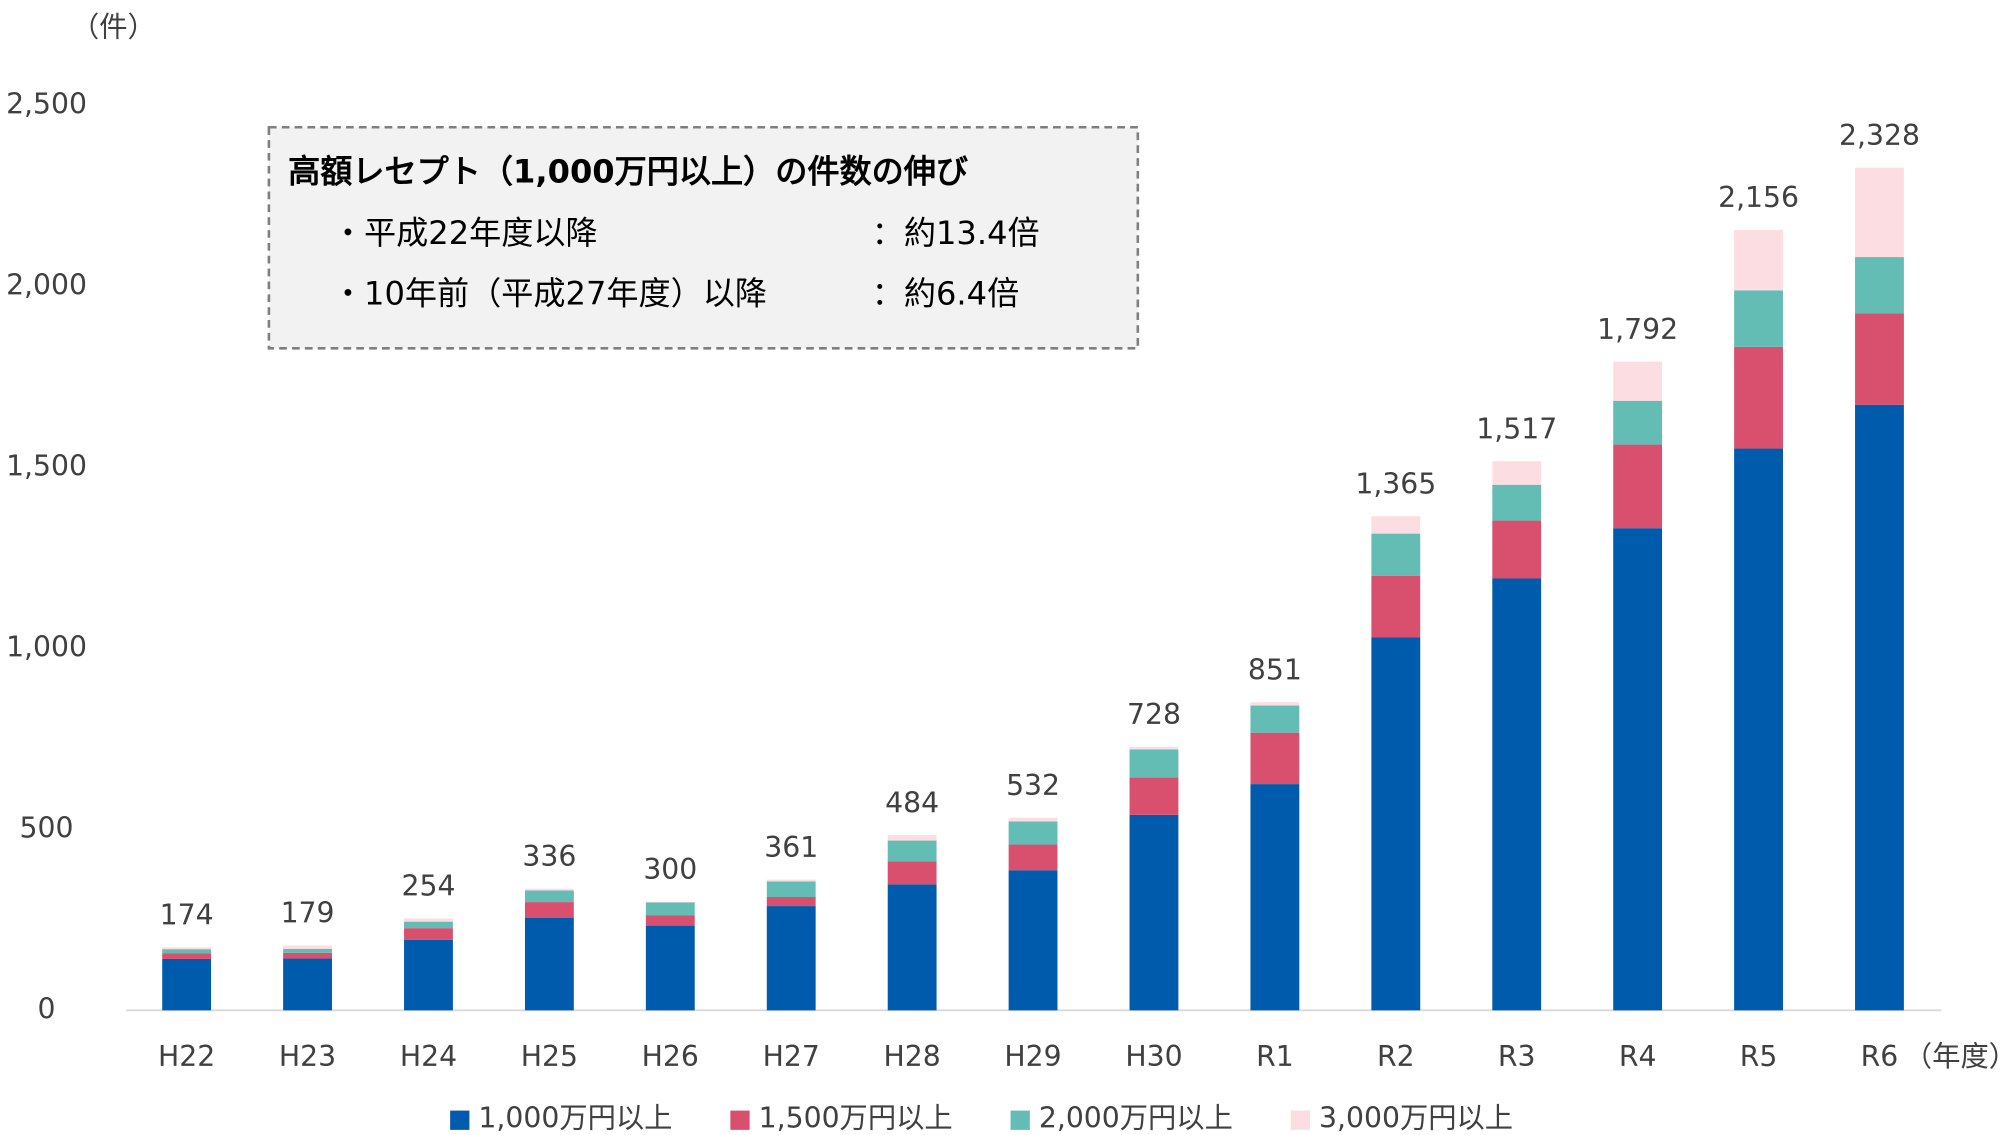 The image size is (2016, 1135). I want to click on total-label: 2,328, so click(1879, 135).